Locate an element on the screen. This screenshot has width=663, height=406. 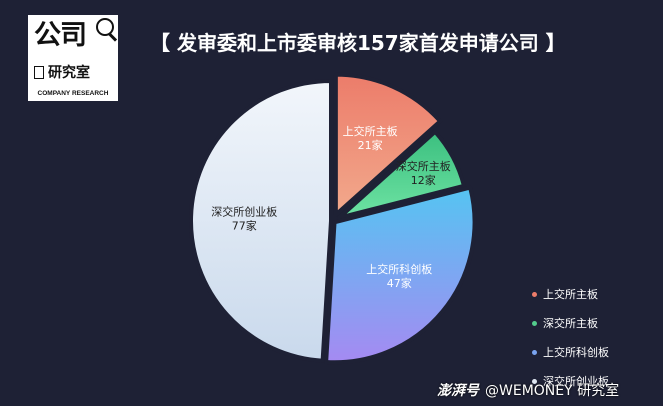
document-icon is located at coordinates (39, 72).